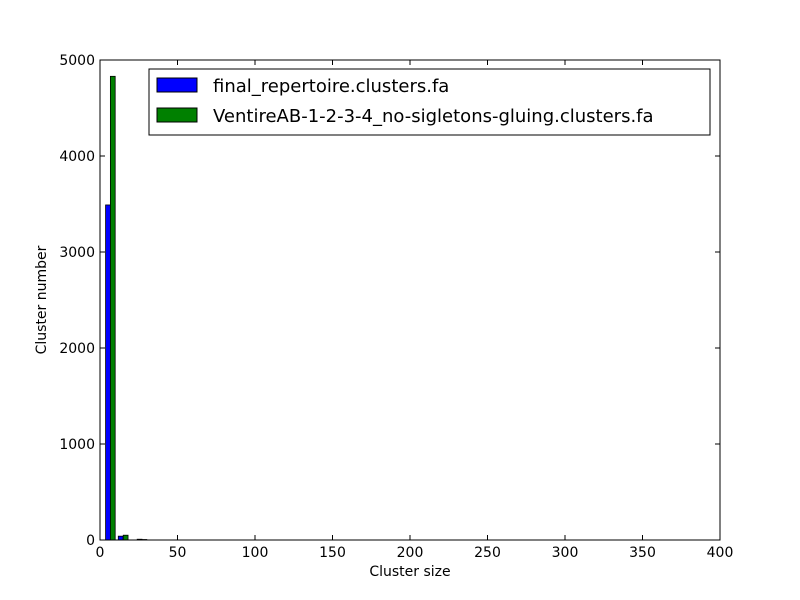 The image size is (800, 600). I want to click on x-tick-label: 400, so click(720, 553).